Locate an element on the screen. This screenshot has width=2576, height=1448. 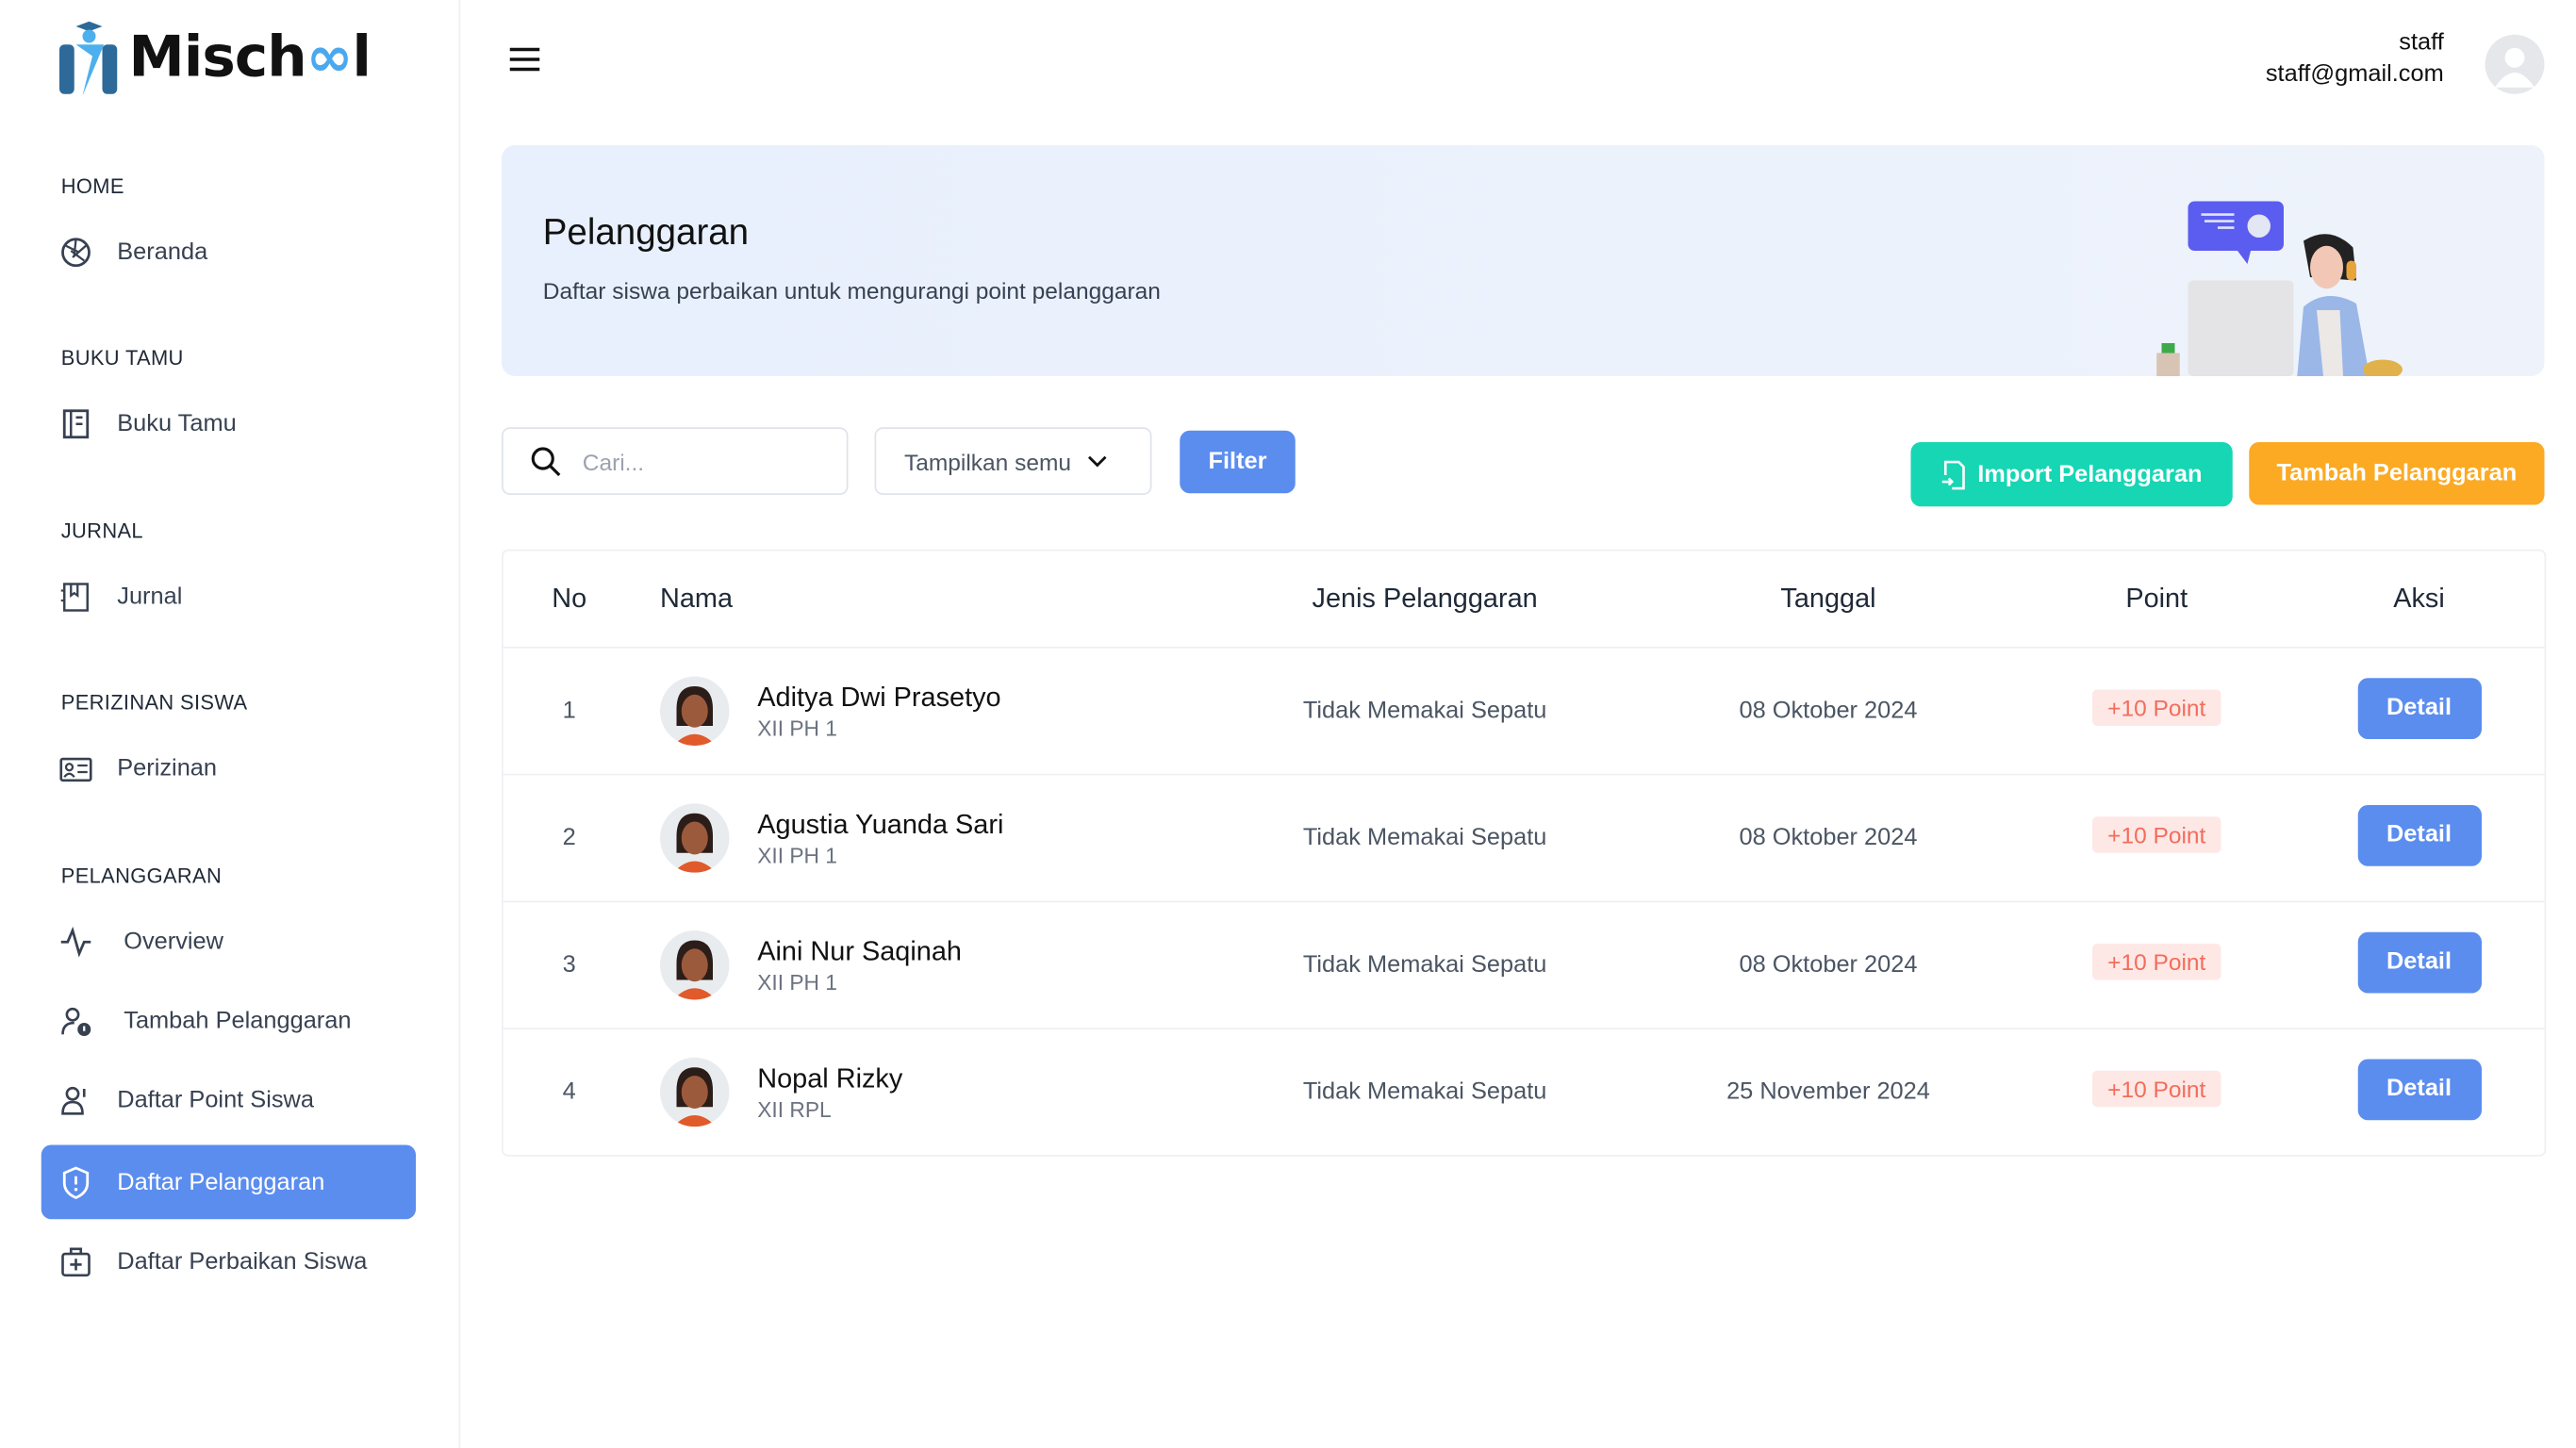
header-no: No is located at coordinates (569, 598).